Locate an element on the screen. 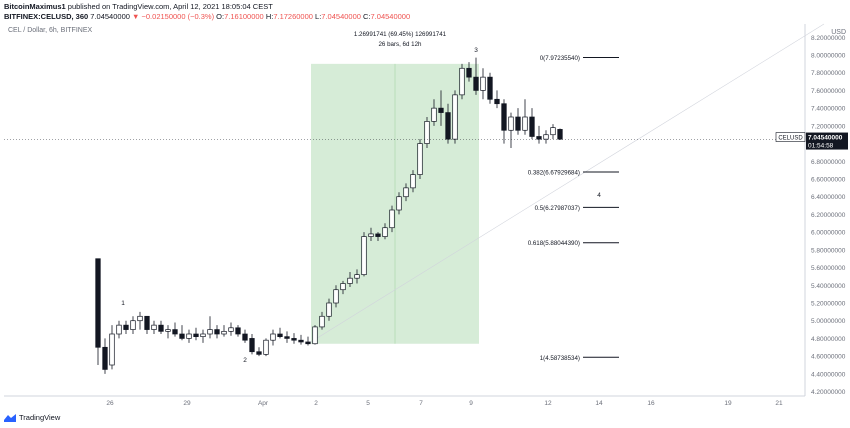  wave-label: 4 is located at coordinates (599, 195).